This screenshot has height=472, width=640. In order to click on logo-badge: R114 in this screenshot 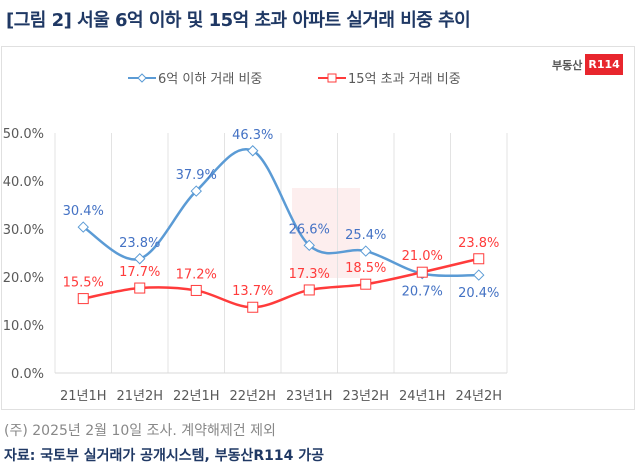, I will do `click(604, 64)`.